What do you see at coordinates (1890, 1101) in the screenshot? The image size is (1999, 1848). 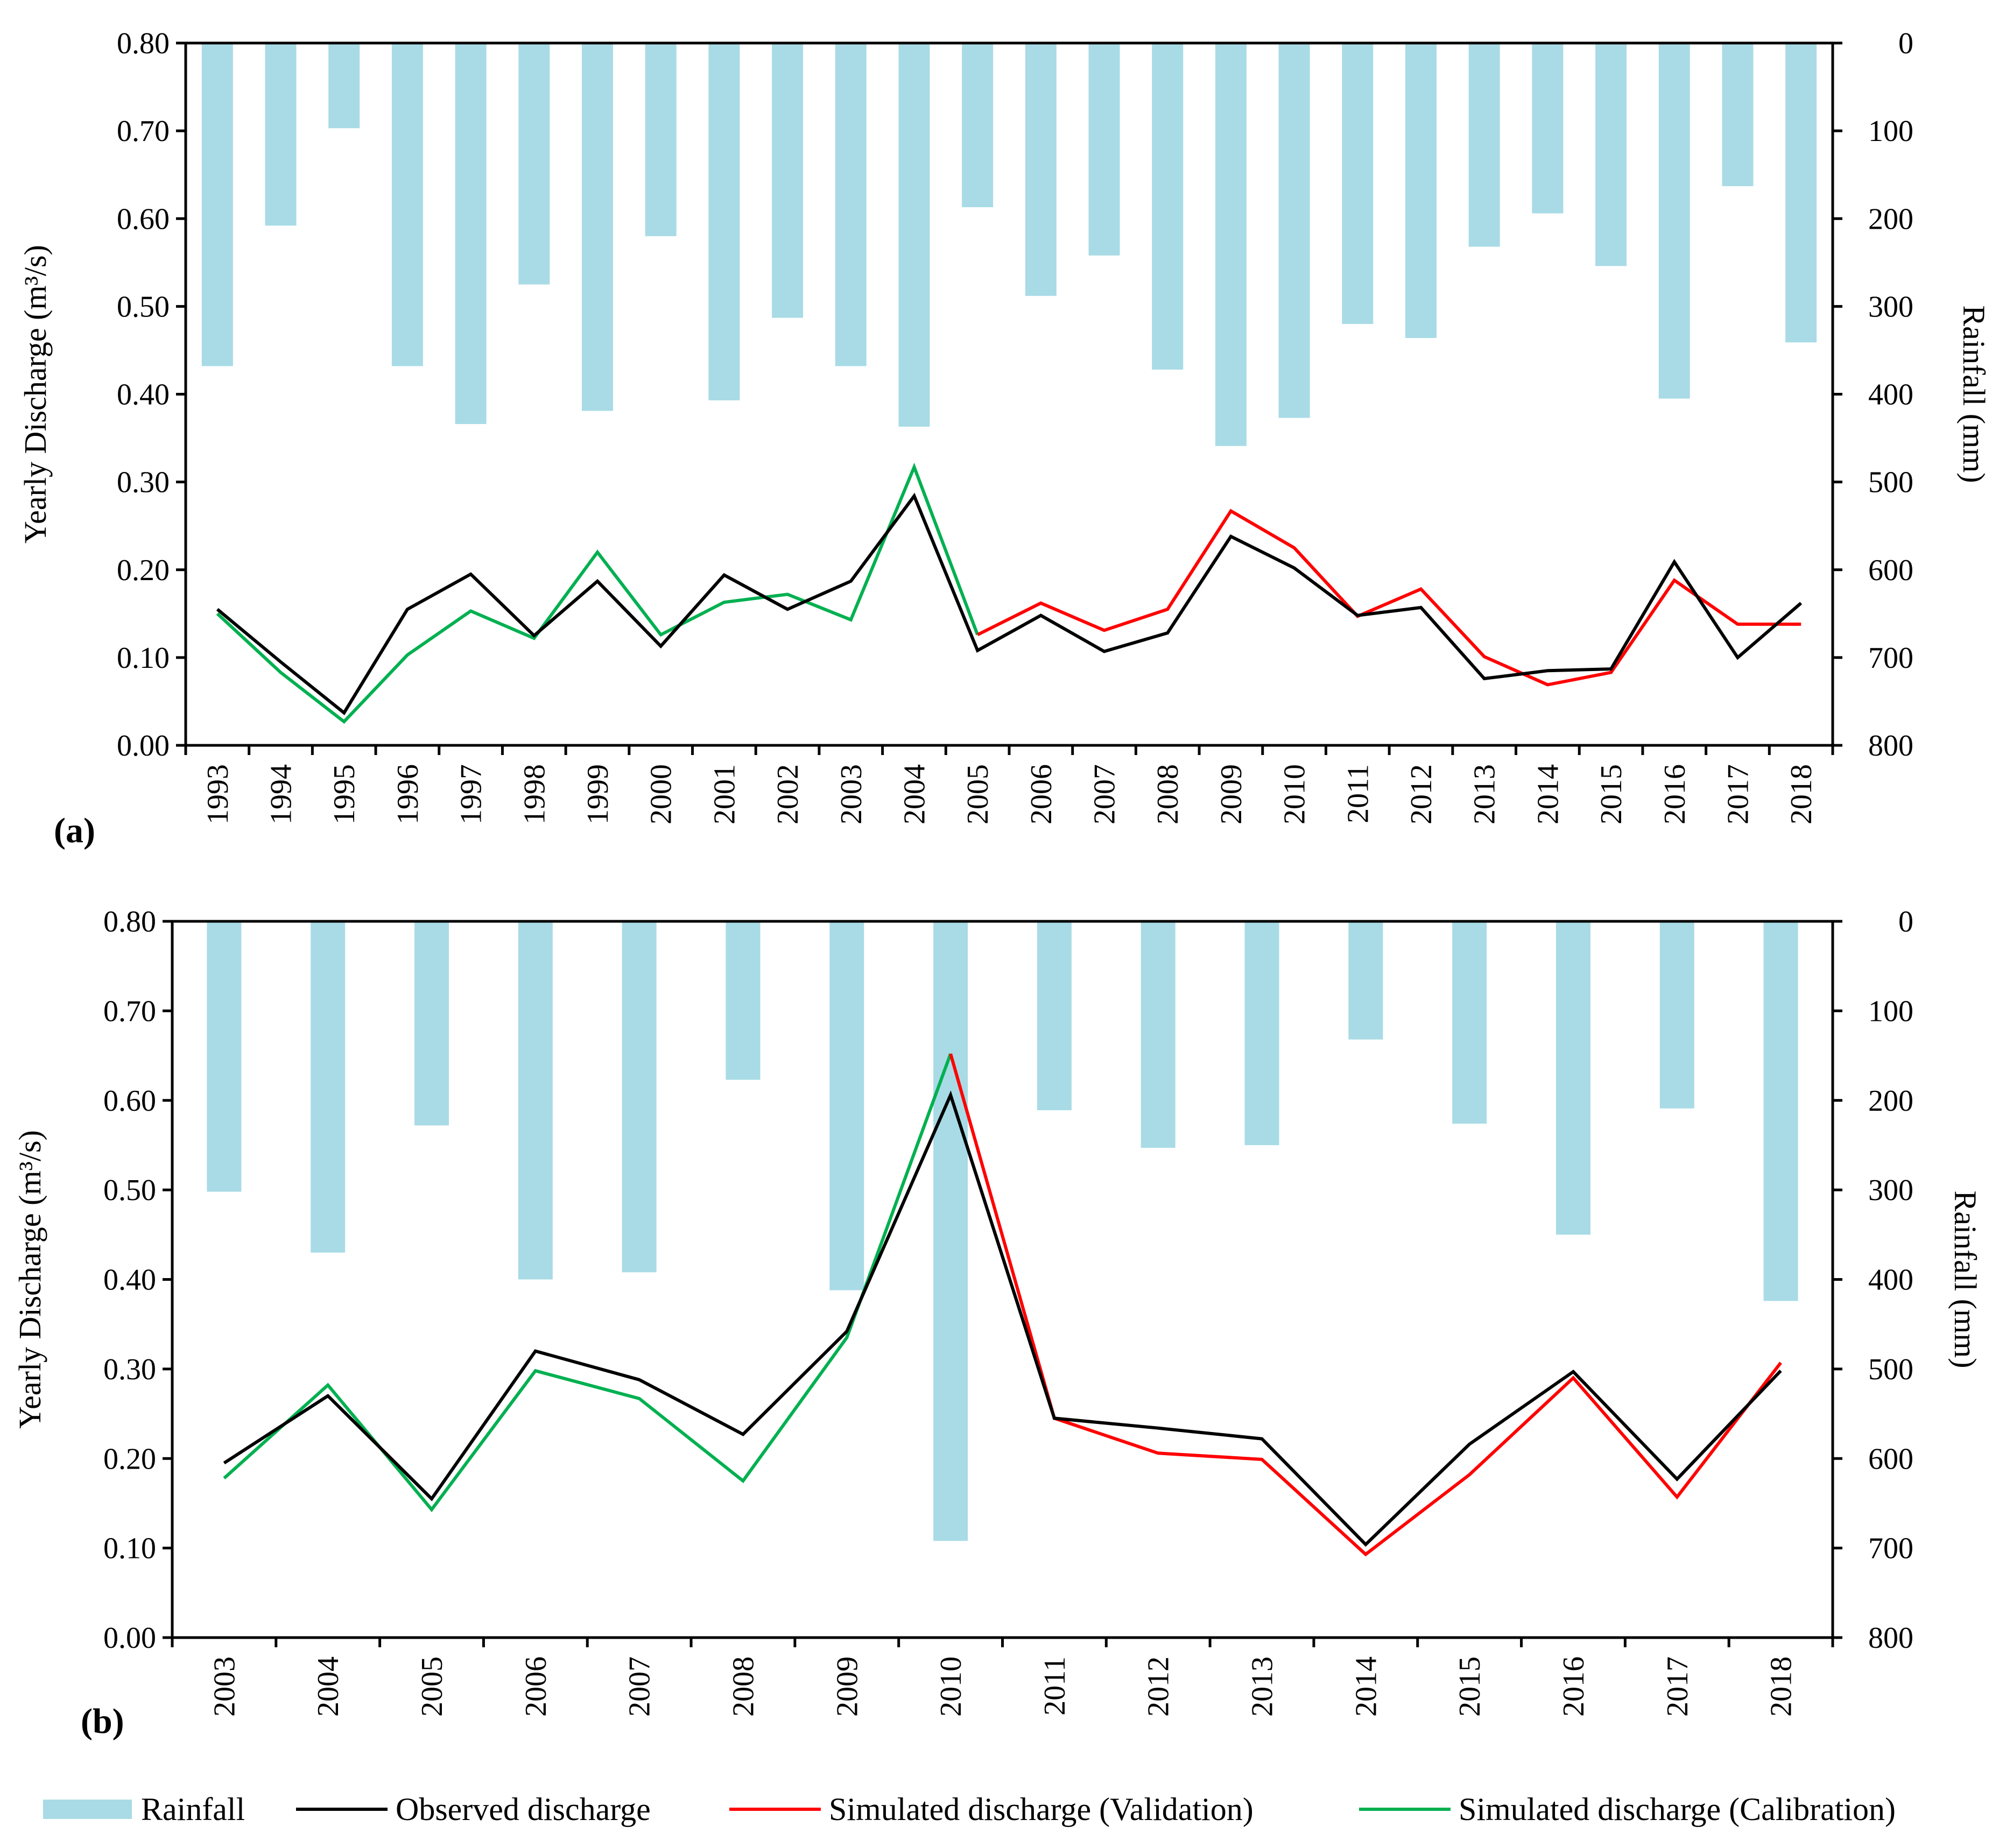 I see `y-right-tick-label: 200` at bounding box center [1890, 1101].